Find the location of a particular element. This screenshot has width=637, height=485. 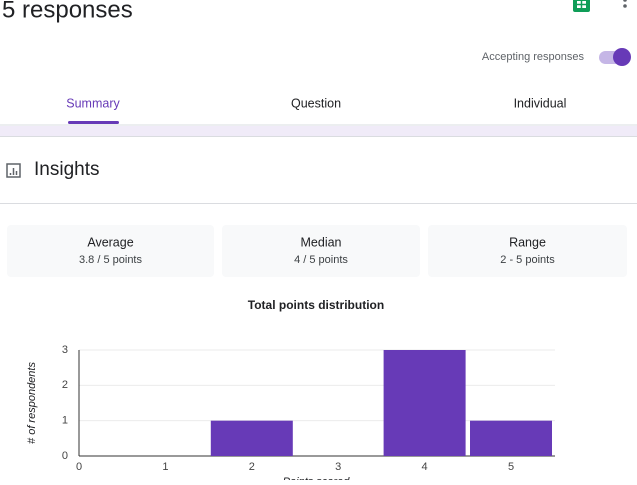

x-tick-label: 4 is located at coordinates (425, 467).